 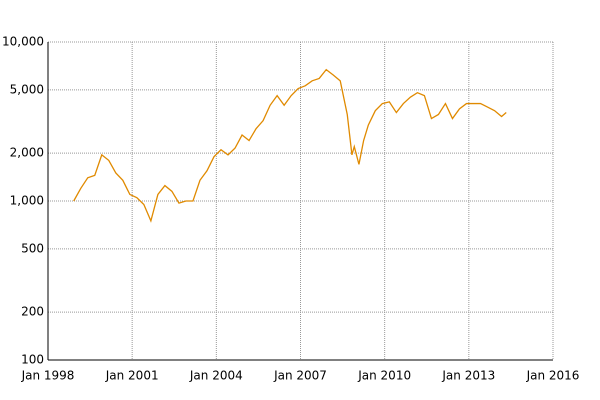 I want to click on y-tick-label: 500, so click(x=32, y=248).